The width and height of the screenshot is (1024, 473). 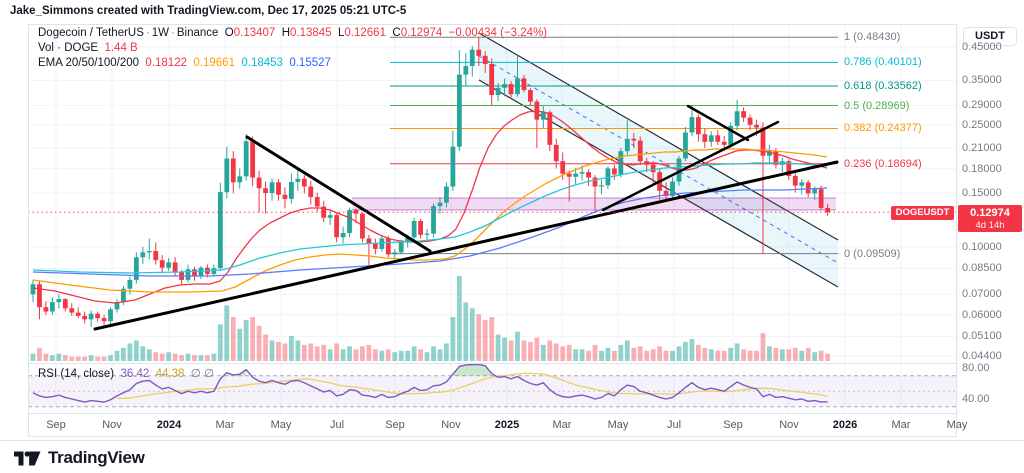 I want to click on rsi-label: RSI (14, close), so click(x=76, y=374).